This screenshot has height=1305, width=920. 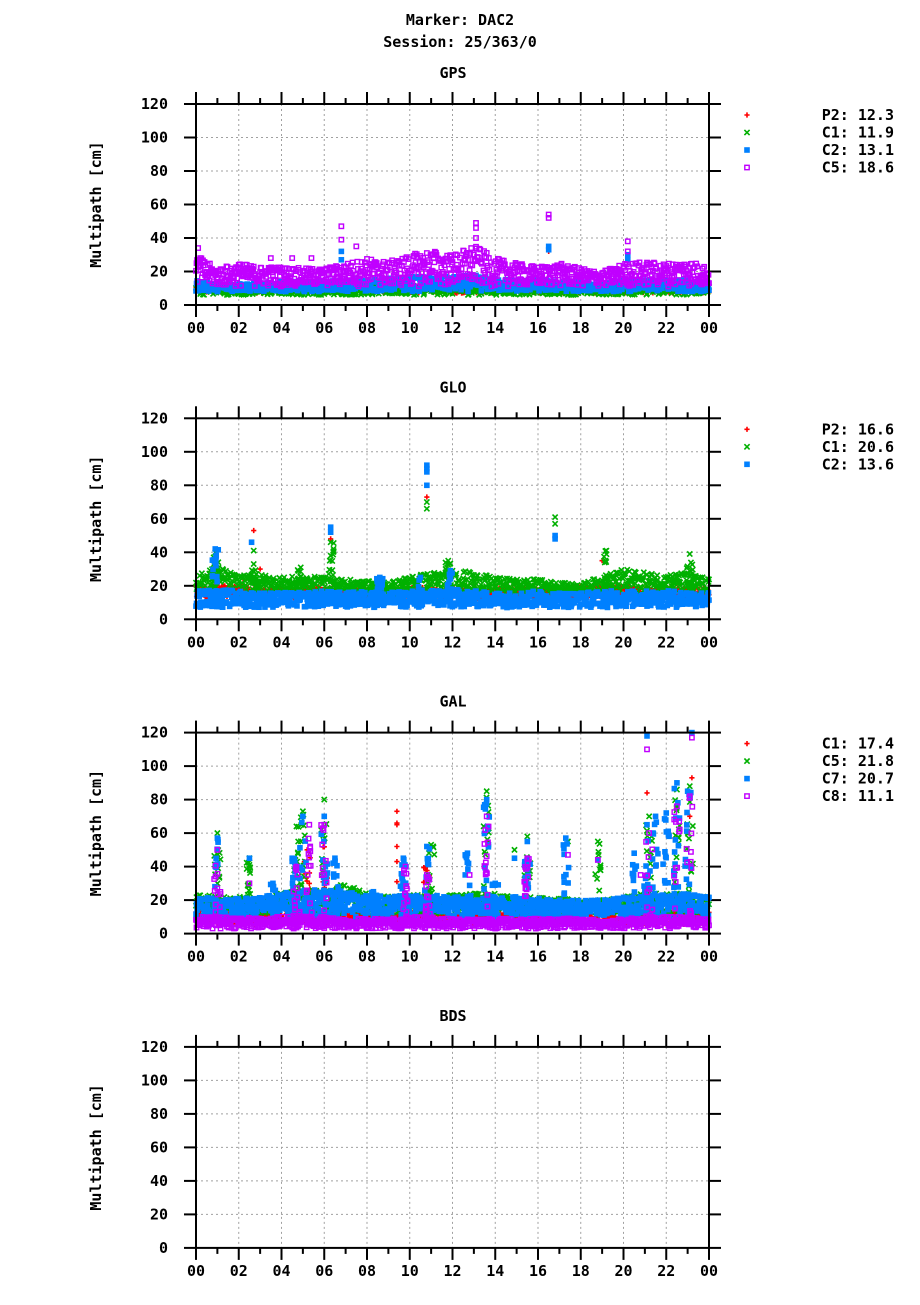 What do you see at coordinates (460, 42) in the screenshot?
I see `header-session: Session: 25/363/0` at bounding box center [460, 42].